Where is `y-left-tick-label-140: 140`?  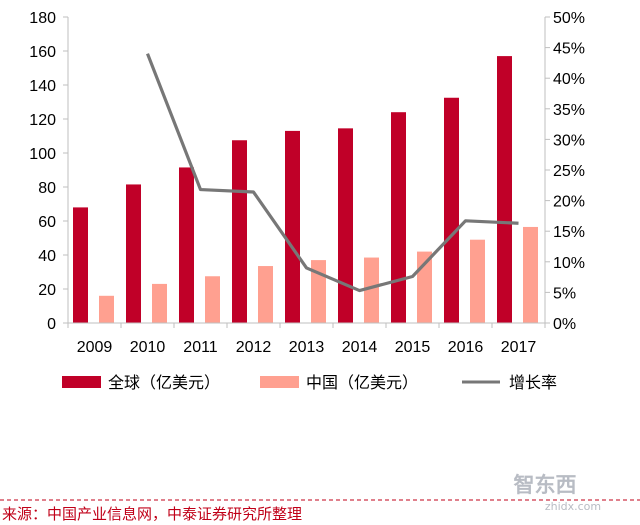 y-left-tick-label-140: 140 is located at coordinates (42, 86).